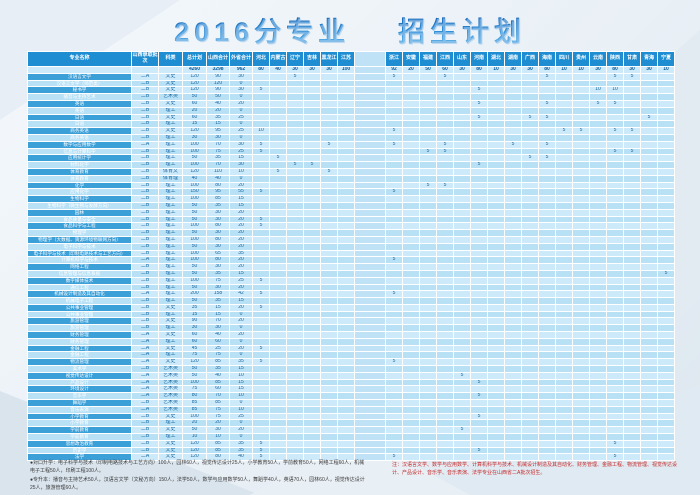  I want to click on major-name-cell: 金融工程, so click(79, 348).